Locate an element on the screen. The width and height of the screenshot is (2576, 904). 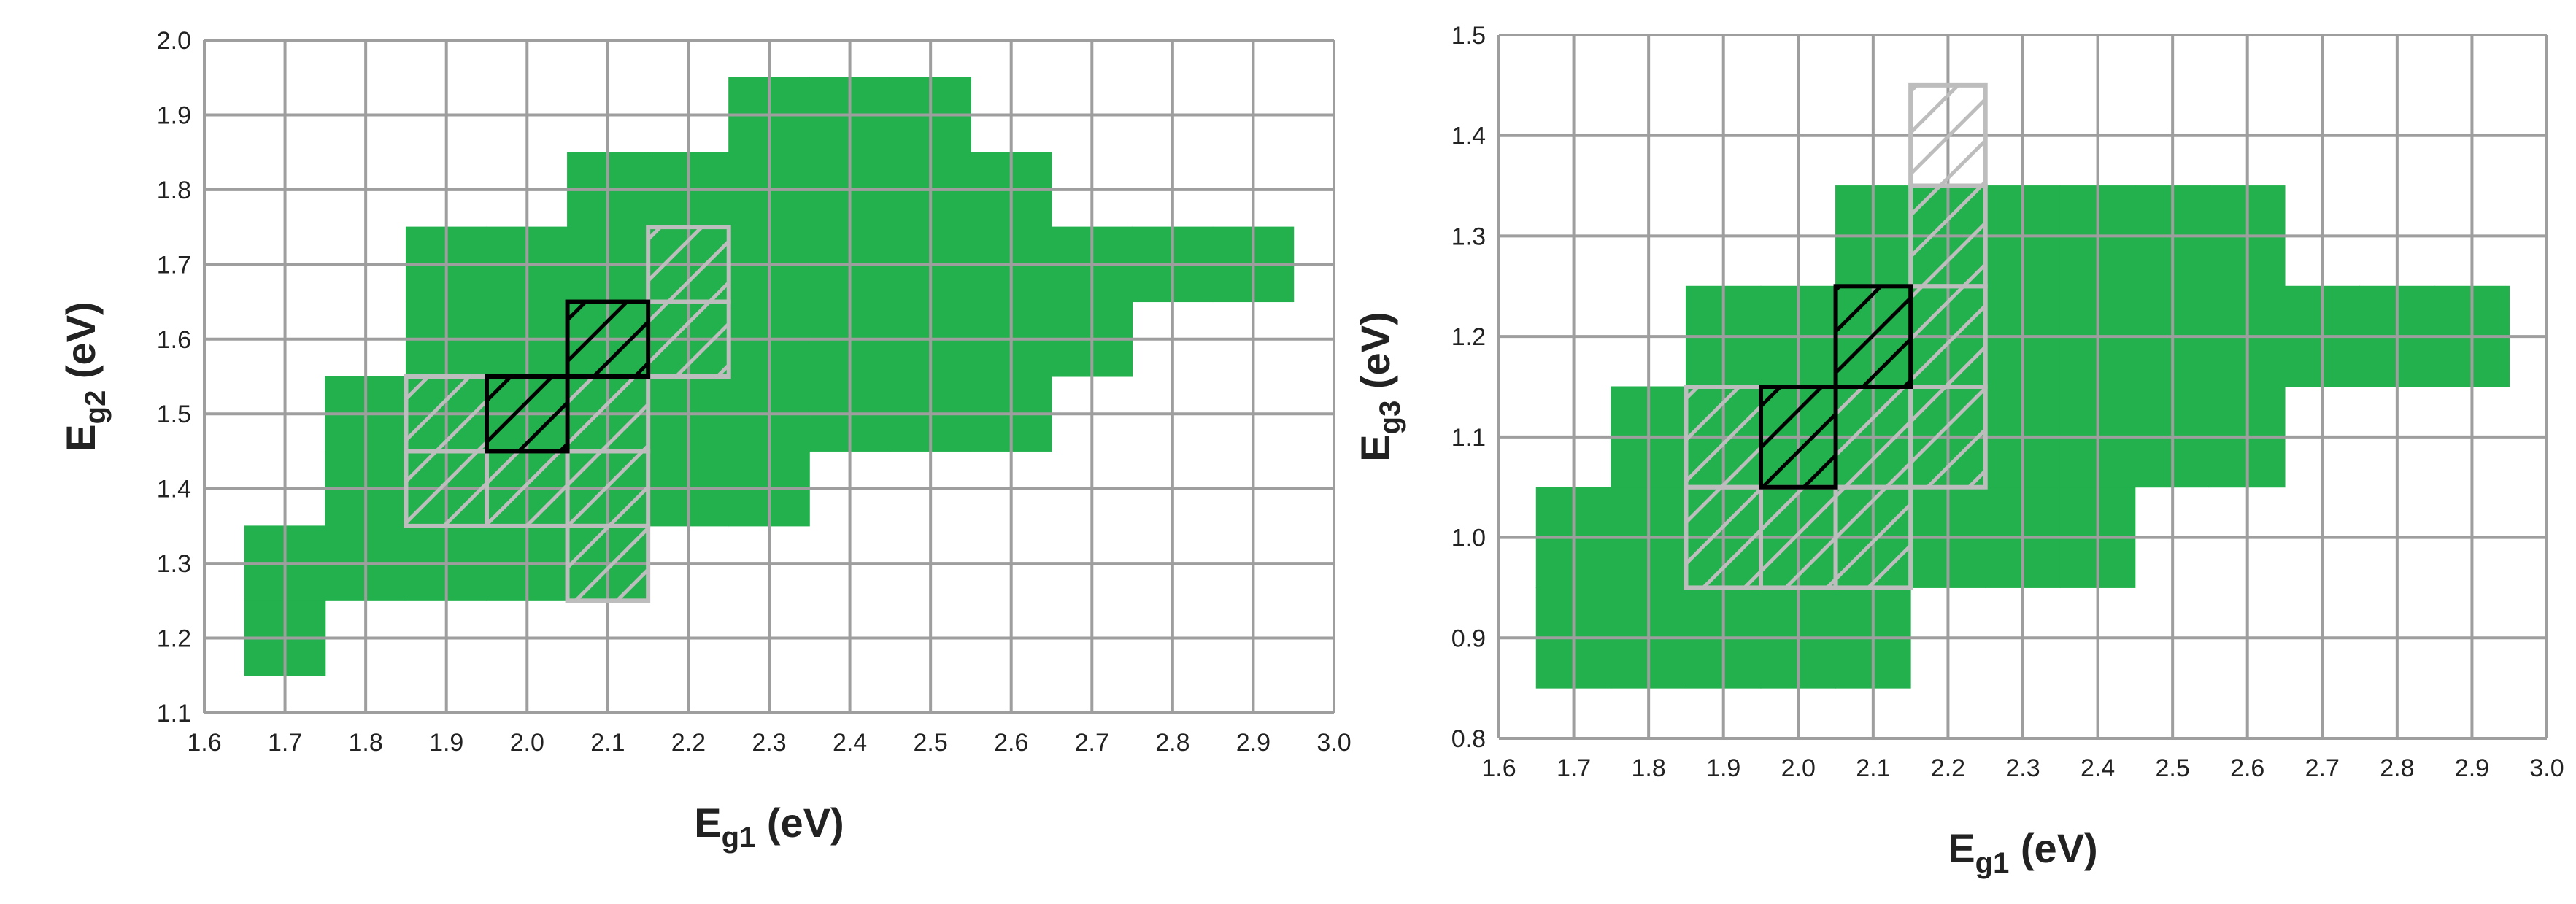
y-tick-labels: 0.8 0.9 1.0 1.1 1.2 1.3 1.4 1.5 is located at coordinates (1468, 387).